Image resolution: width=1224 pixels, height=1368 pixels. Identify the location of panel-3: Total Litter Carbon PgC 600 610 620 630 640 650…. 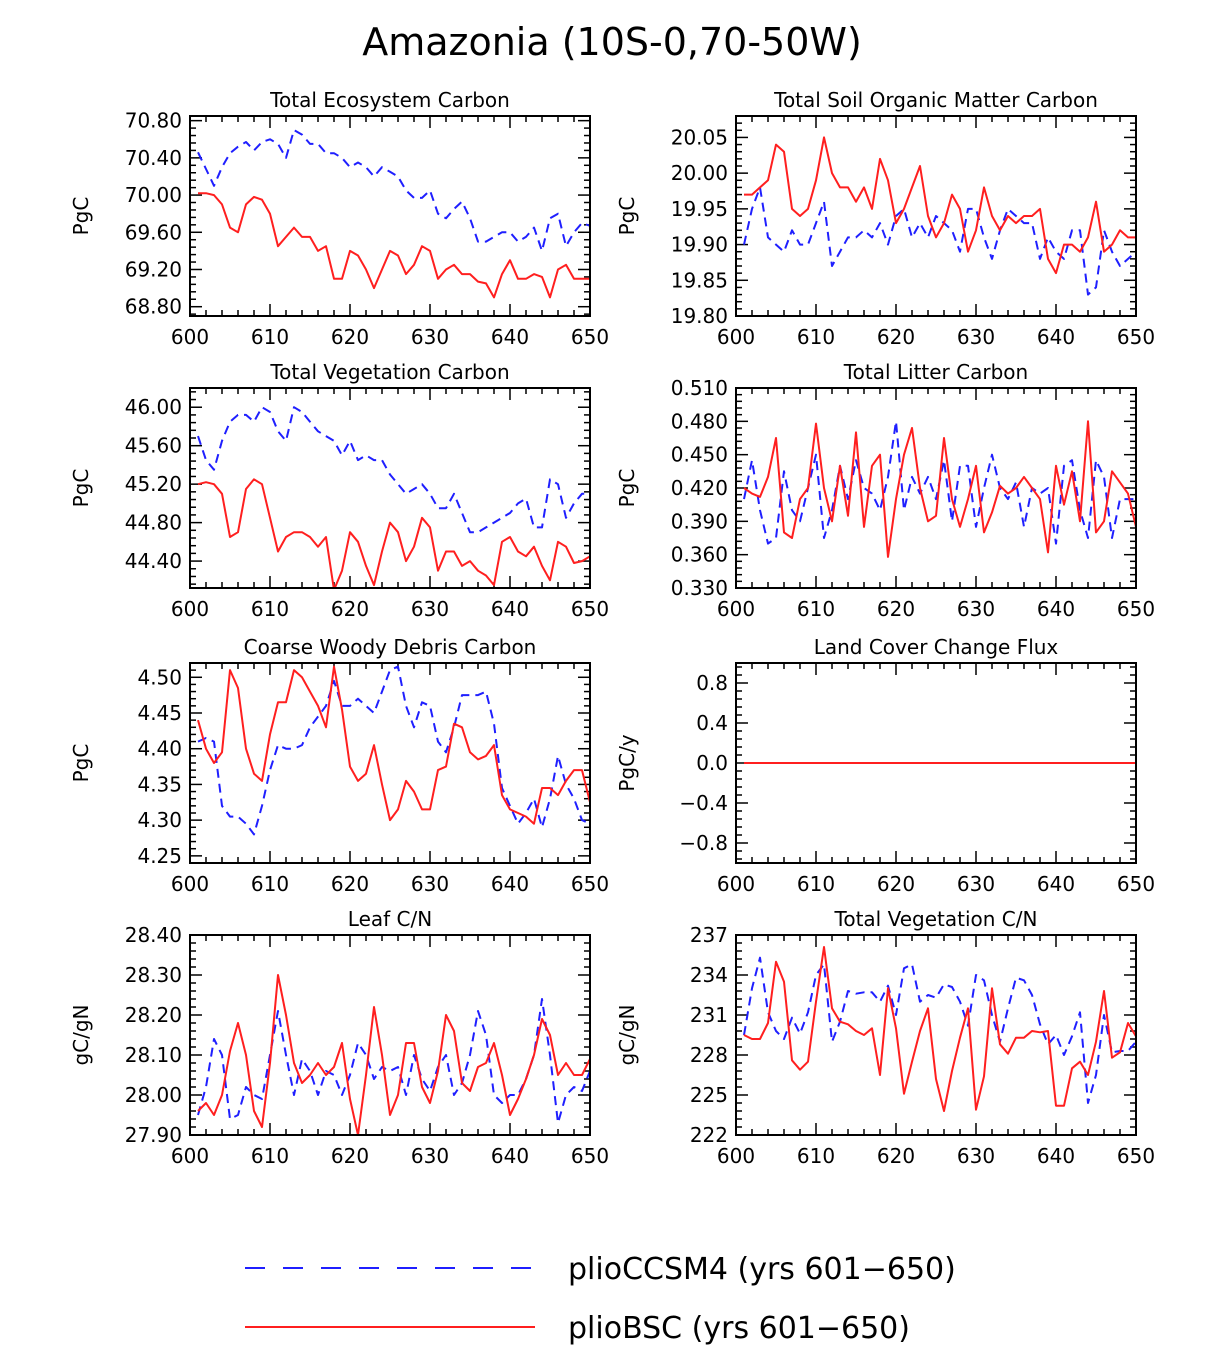
(885, 490).